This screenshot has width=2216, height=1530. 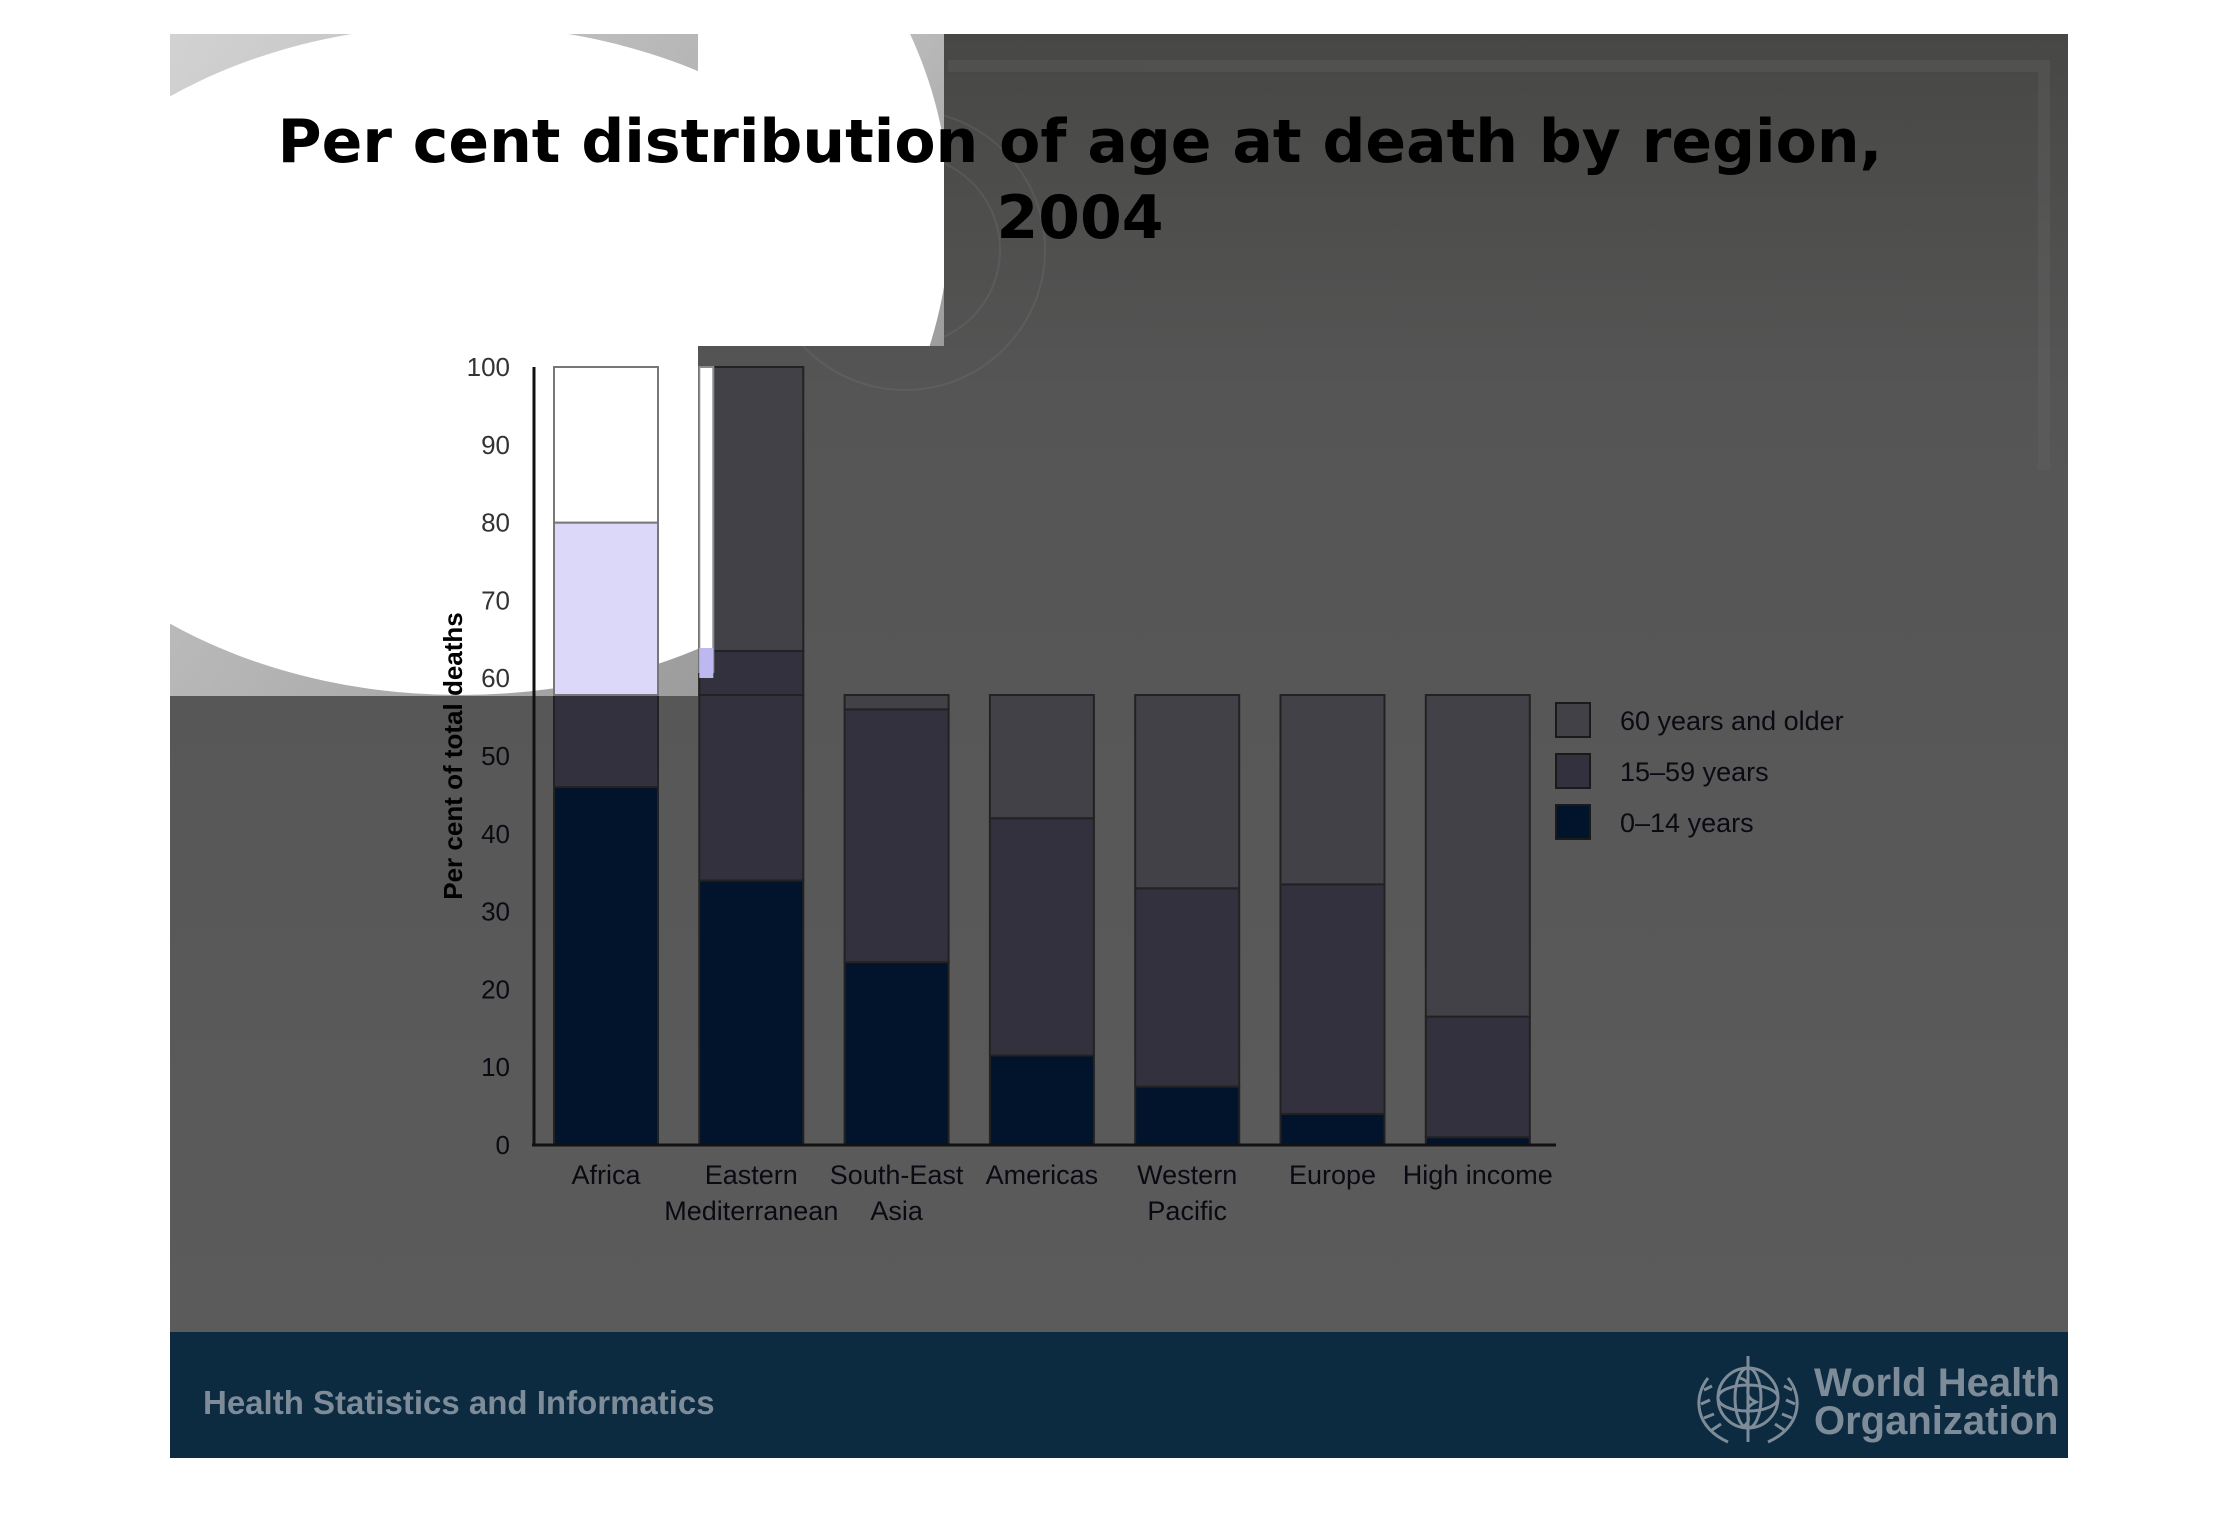 What do you see at coordinates (495, 600) in the screenshot?
I see `y-tick-label-7: 70` at bounding box center [495, 600].